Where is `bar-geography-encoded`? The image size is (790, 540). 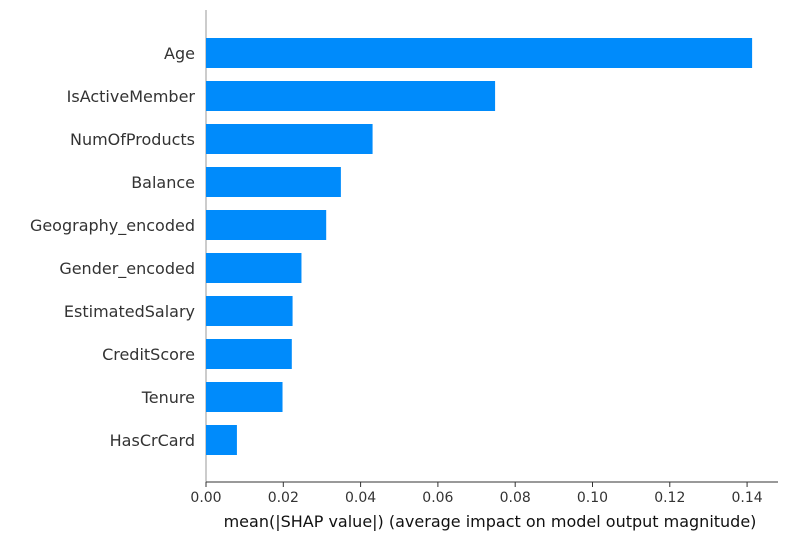
bar-geography-encoded is located at coordinates (266, 225).